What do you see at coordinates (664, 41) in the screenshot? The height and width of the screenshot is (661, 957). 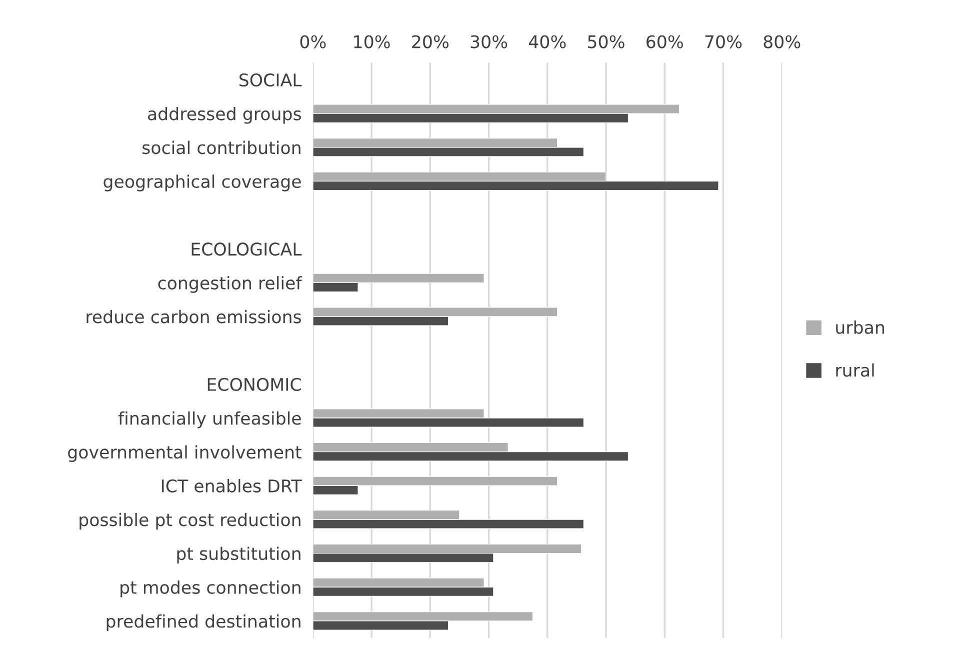 I see `x-tick-label: 60%` at bounding box center [664, 41].